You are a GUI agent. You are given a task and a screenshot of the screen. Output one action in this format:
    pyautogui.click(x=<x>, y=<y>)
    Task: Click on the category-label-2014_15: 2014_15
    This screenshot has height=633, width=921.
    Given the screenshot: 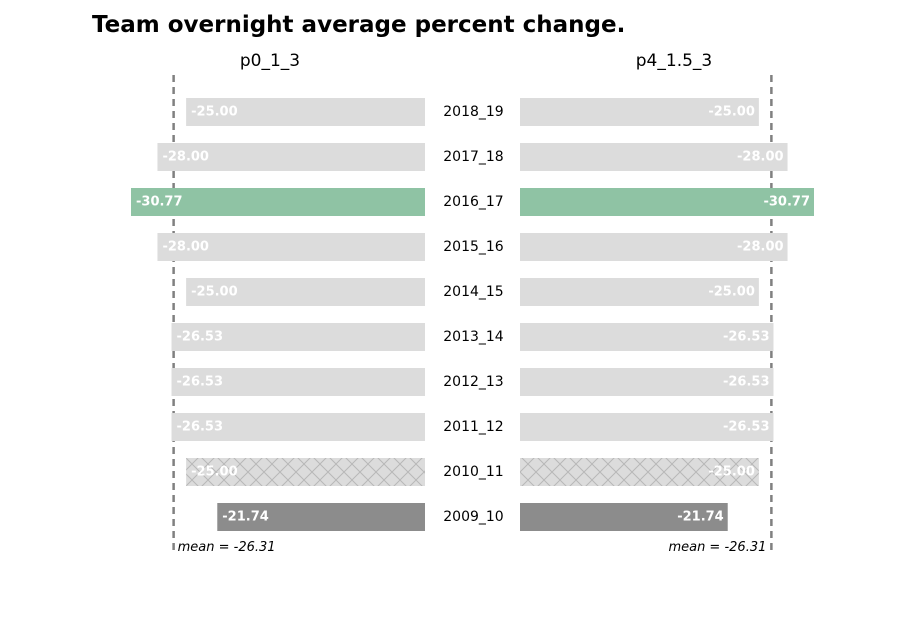 What is the action you would take?
    pyautogui.click(x=473, y=292)
    